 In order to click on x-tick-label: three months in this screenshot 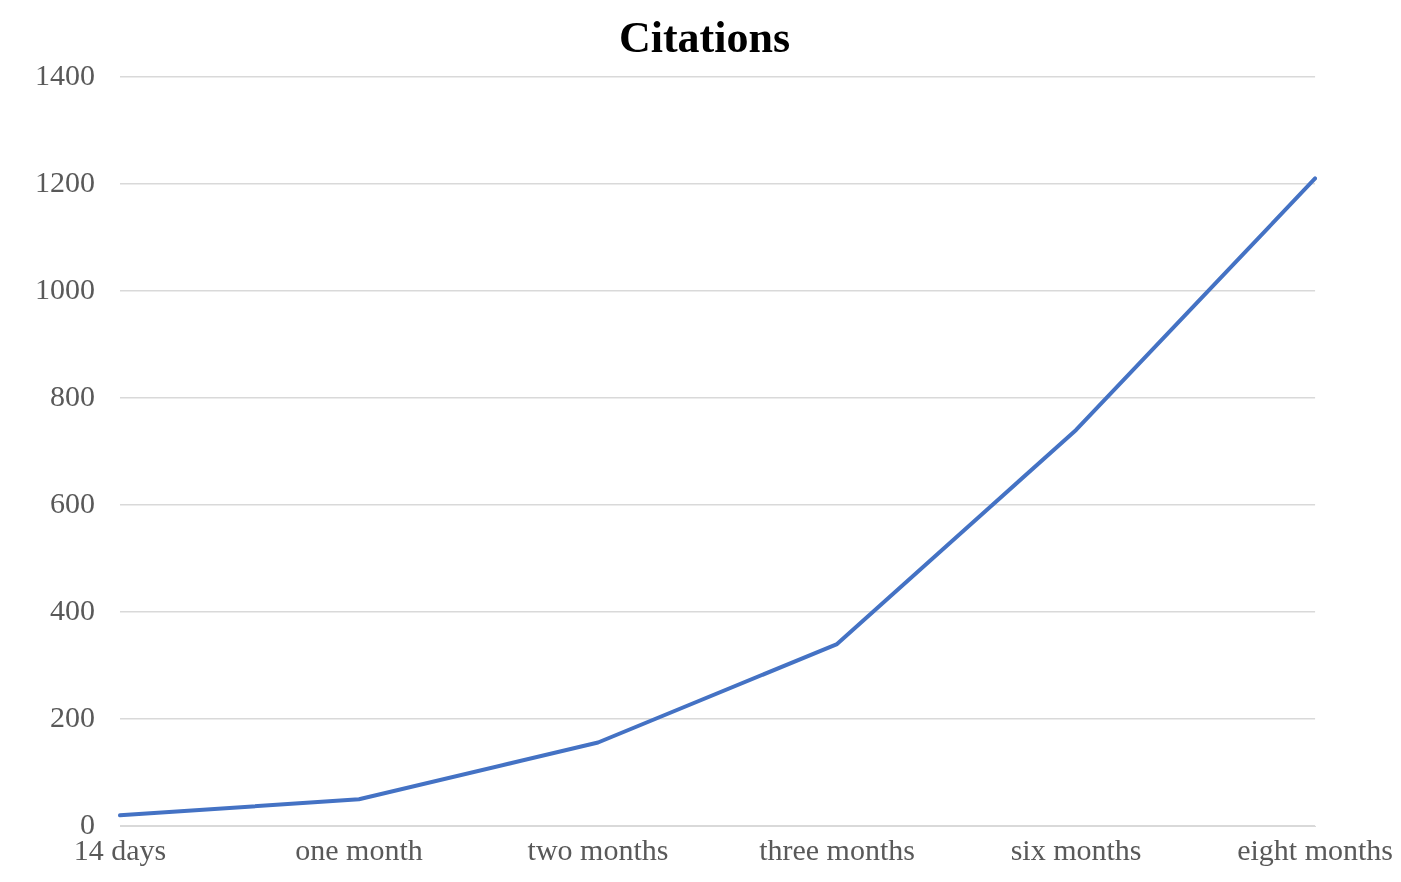, I will do `click(837, 849)`.